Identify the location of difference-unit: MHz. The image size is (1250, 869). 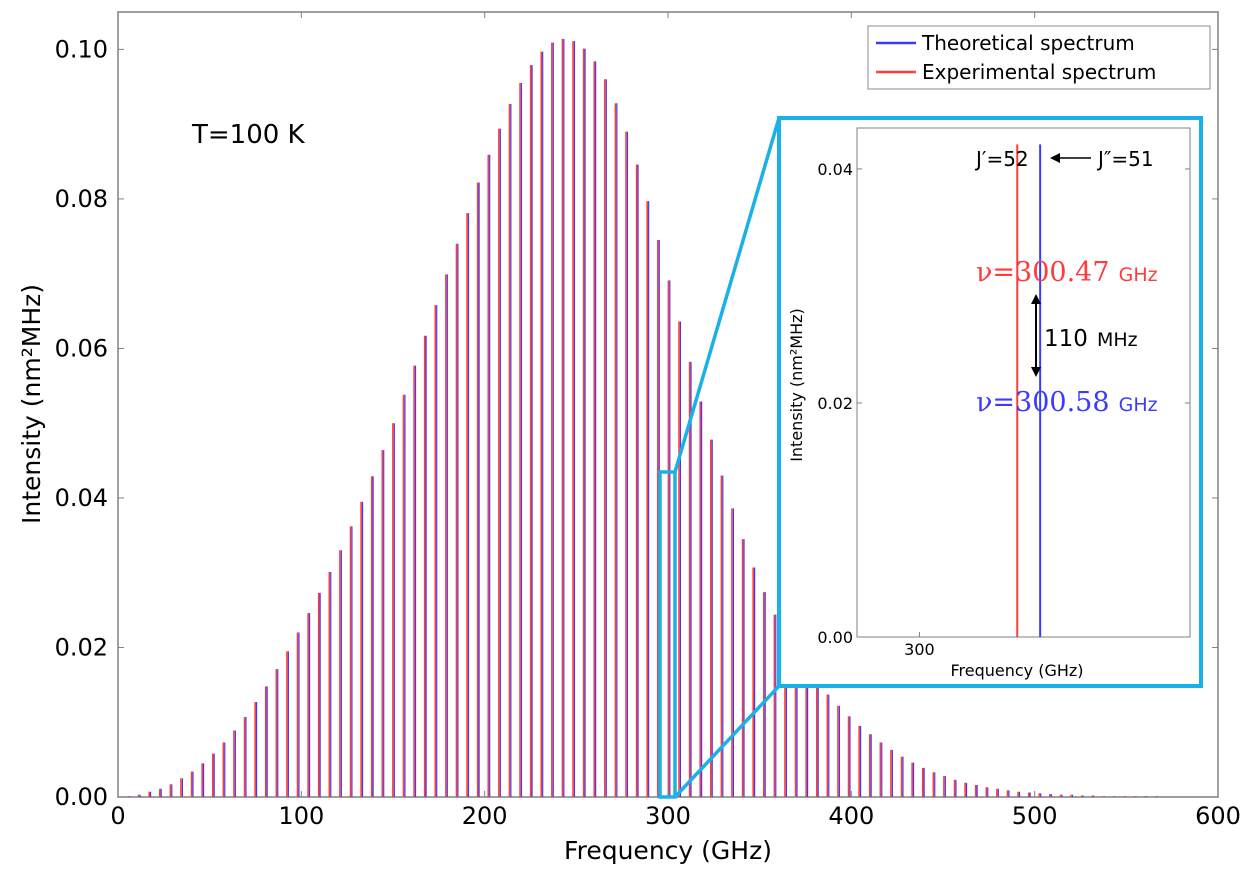
(1117, 340).